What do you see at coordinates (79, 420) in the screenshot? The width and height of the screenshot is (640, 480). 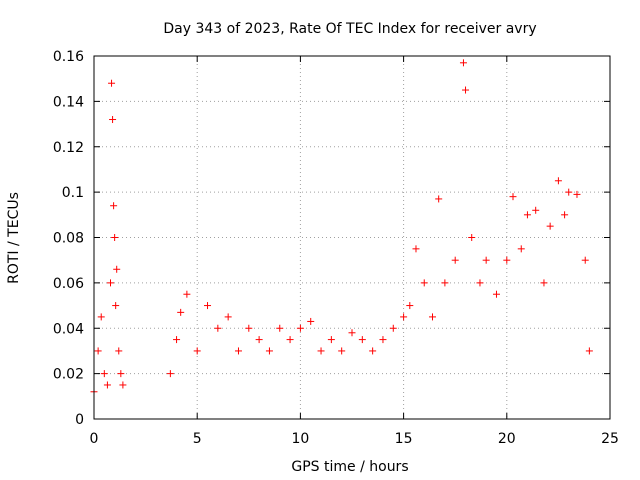 I see `y-tick-label: 0` at bounding box center [79, 420].